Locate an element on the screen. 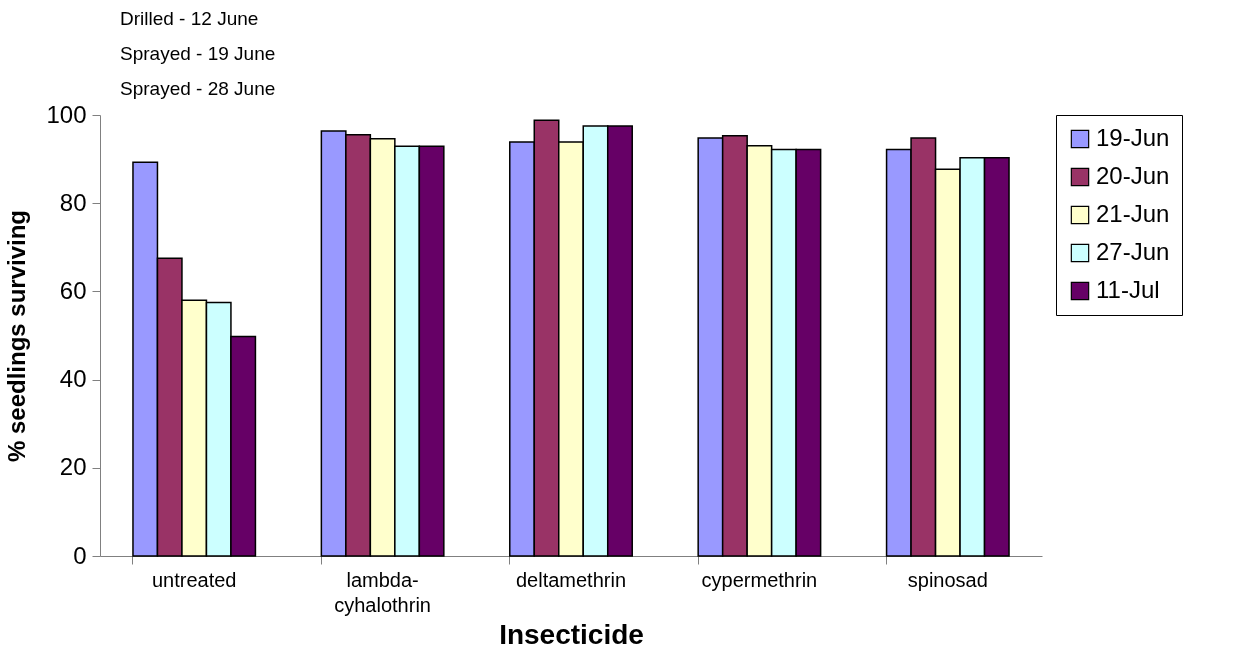  legend-label: 11-Jul is located at coordinates (1128, 289).